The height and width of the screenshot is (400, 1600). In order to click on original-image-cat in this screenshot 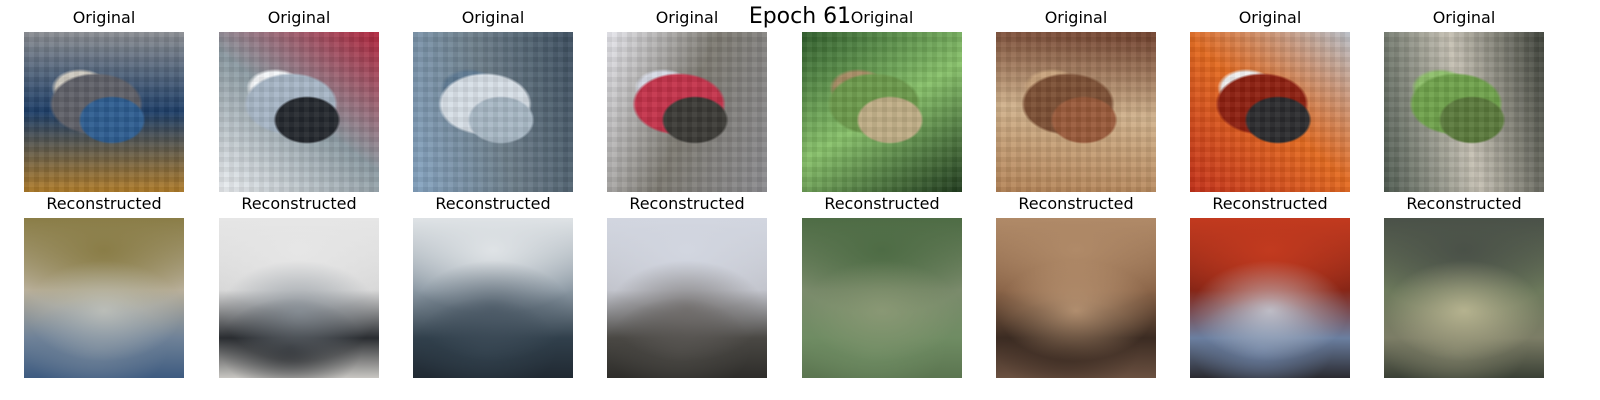, I will do `click(104, 112)`.